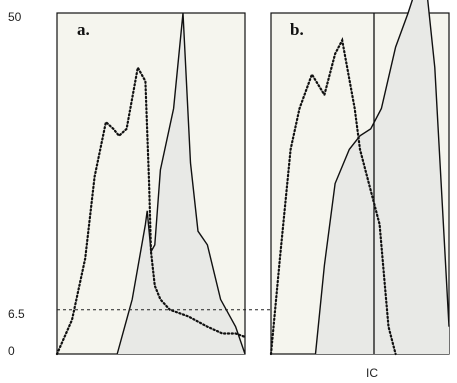 This screenshot has height=383, width=457. I want to click on panel-b-label: b., so click(297, 29).